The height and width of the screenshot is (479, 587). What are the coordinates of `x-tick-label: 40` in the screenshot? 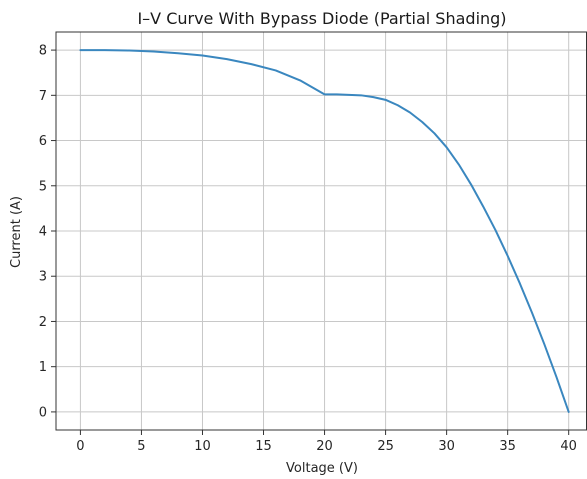 It's located at (568, 446).